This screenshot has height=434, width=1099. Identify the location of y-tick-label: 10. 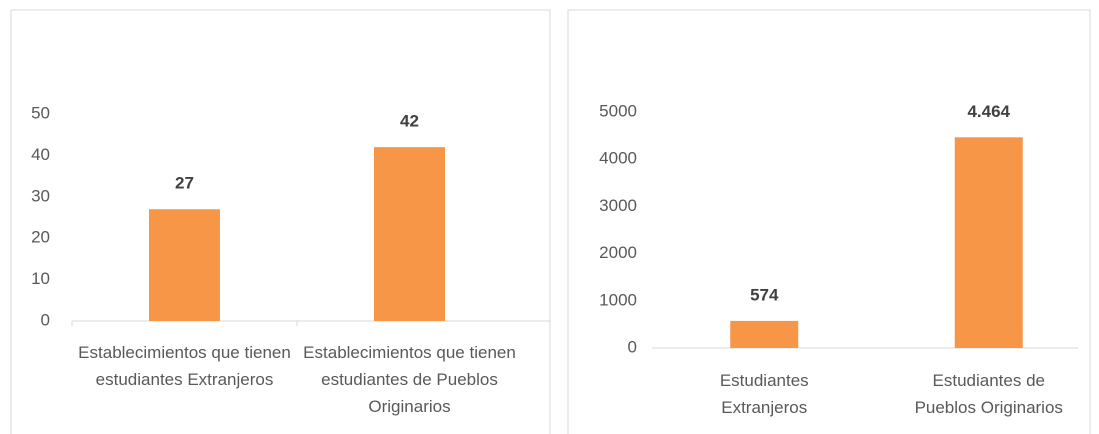
(40, 278).